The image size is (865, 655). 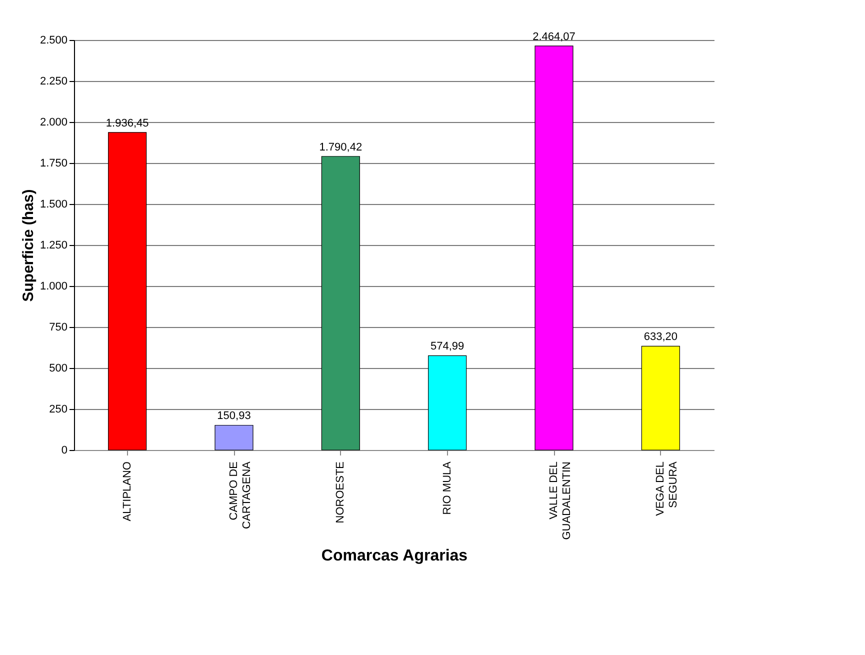 I want to click on data-label: 150,93, so click(x=234, y=416).